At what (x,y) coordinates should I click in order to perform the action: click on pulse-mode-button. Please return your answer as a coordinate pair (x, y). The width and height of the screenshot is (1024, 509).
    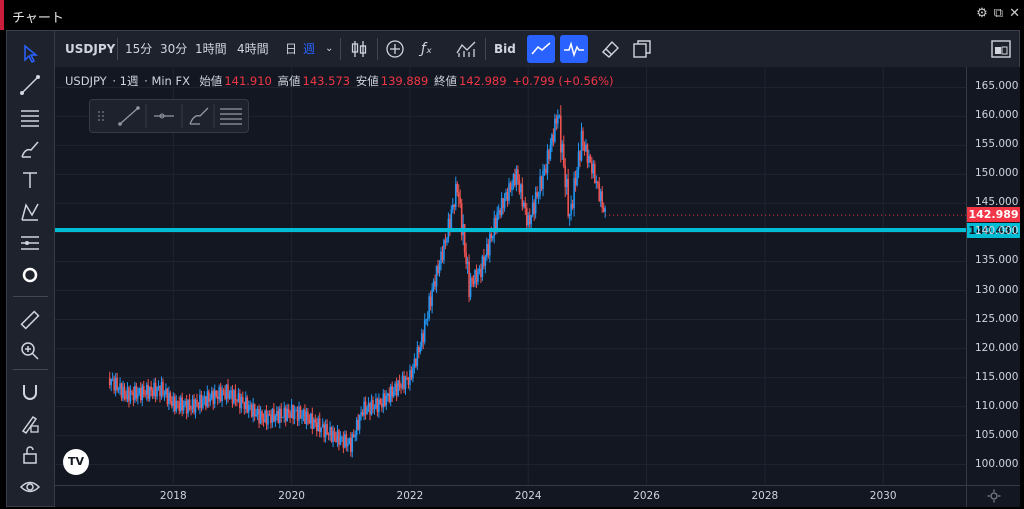
    Looking at the image, I should click on (574, 49).